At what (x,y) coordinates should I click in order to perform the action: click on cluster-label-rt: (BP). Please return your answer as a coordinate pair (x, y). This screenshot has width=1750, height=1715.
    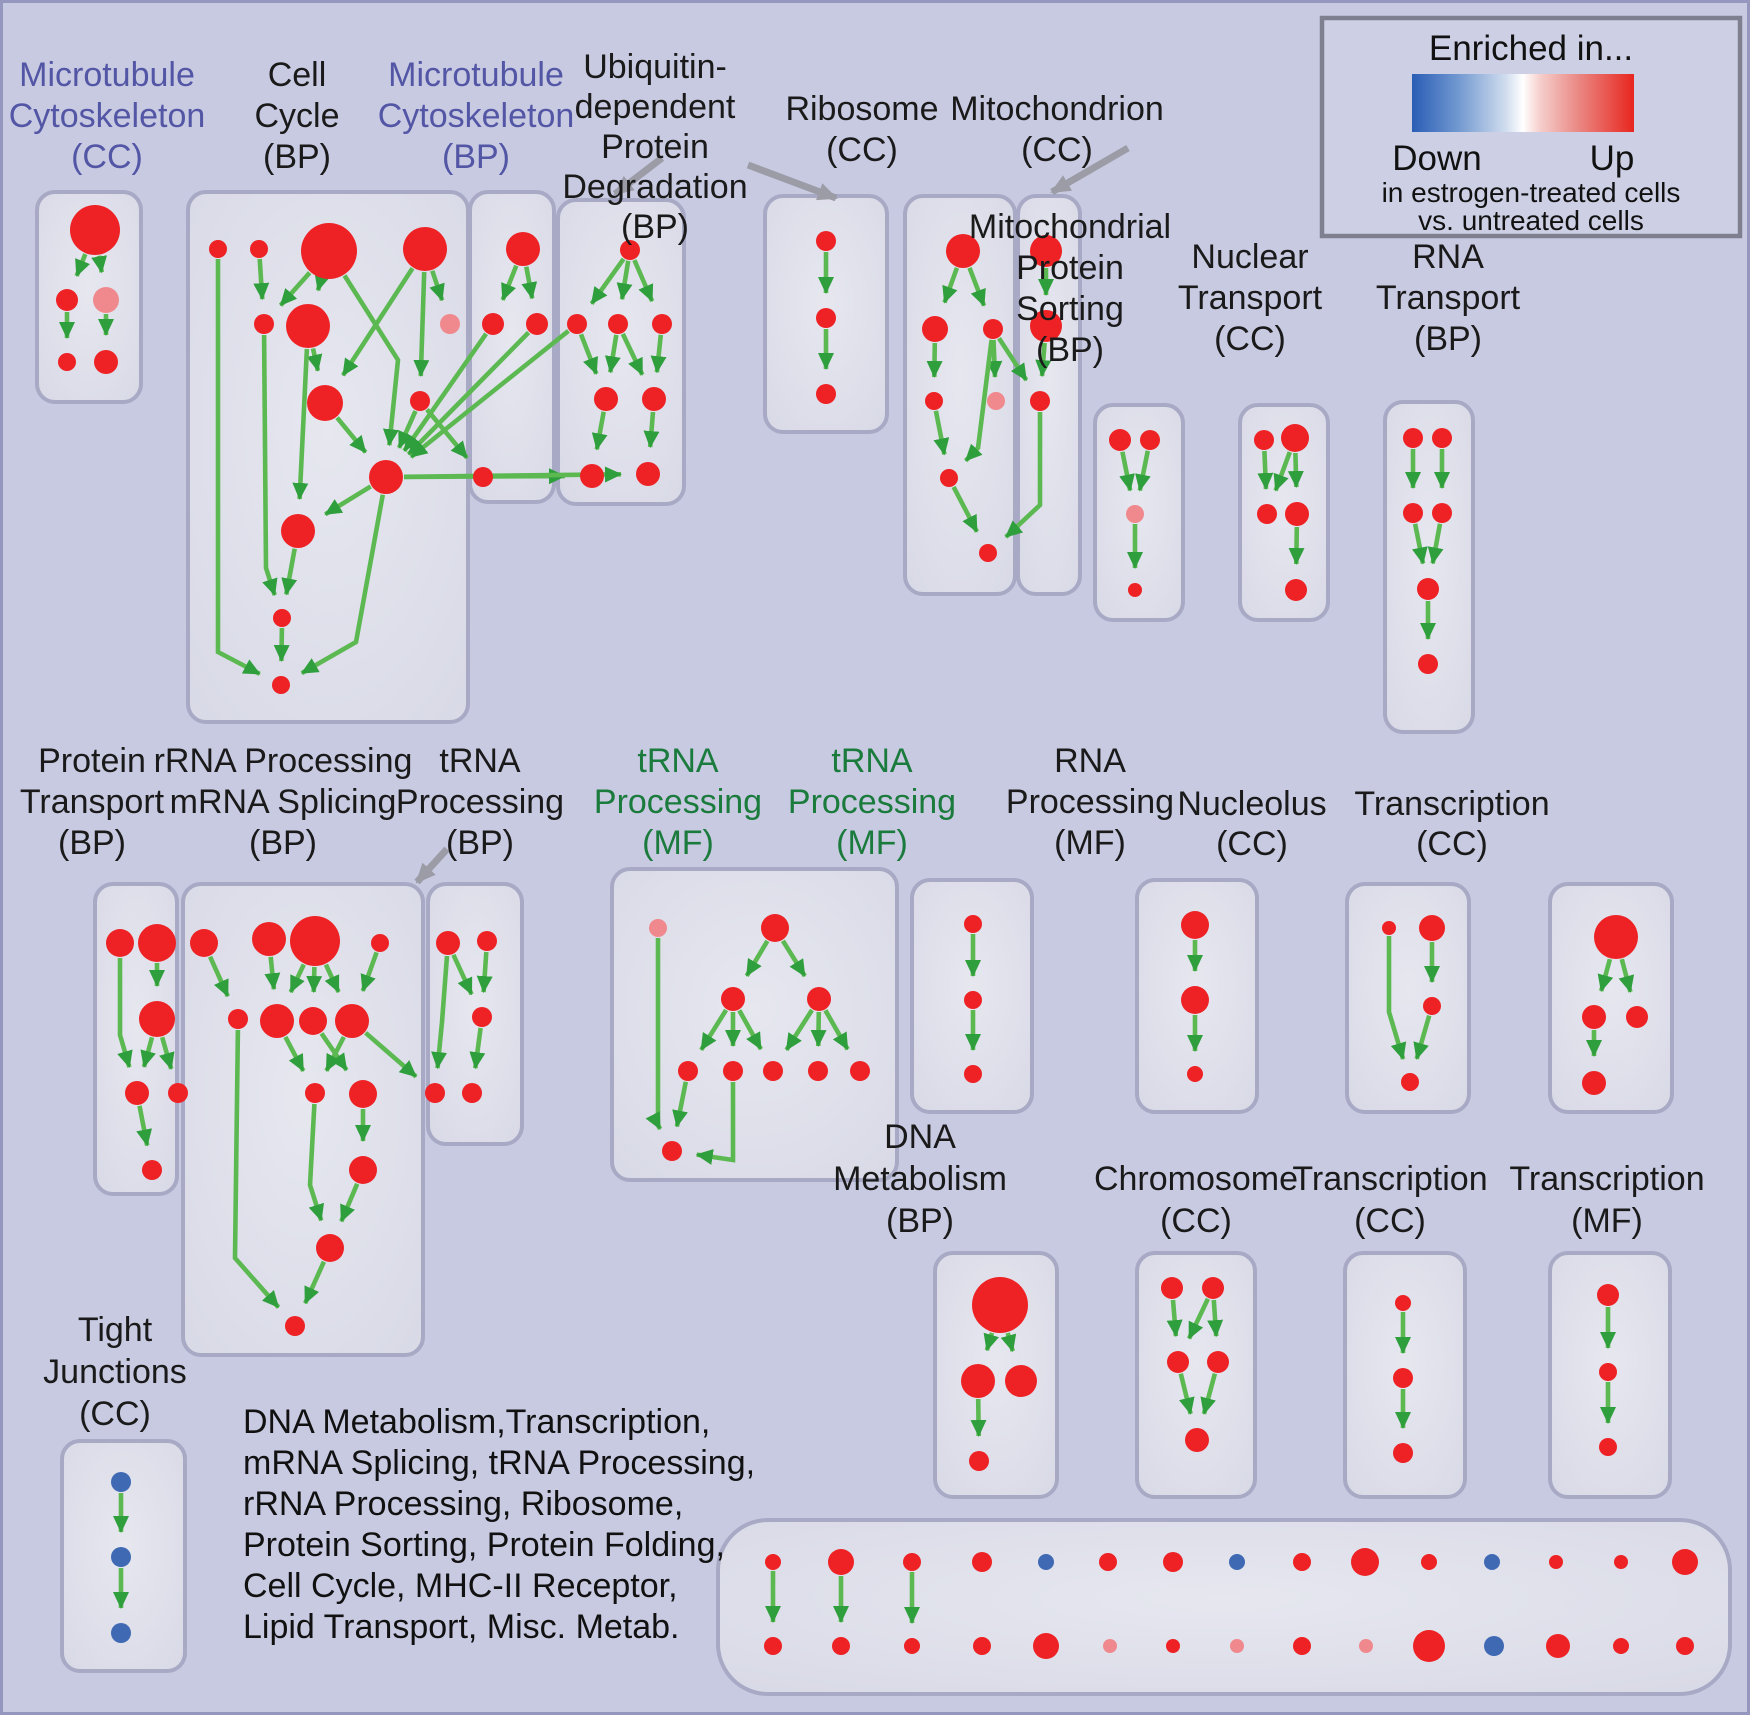
    Looking at the image, I should click on (1448, 339).